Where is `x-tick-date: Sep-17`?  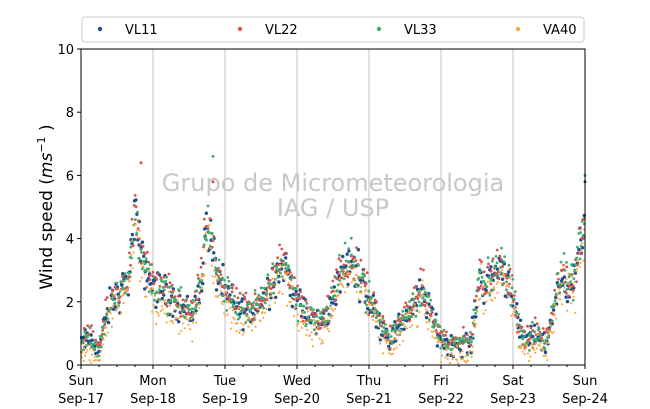
x-tick-date: Sep-17 is located at coordinates (81, 399).